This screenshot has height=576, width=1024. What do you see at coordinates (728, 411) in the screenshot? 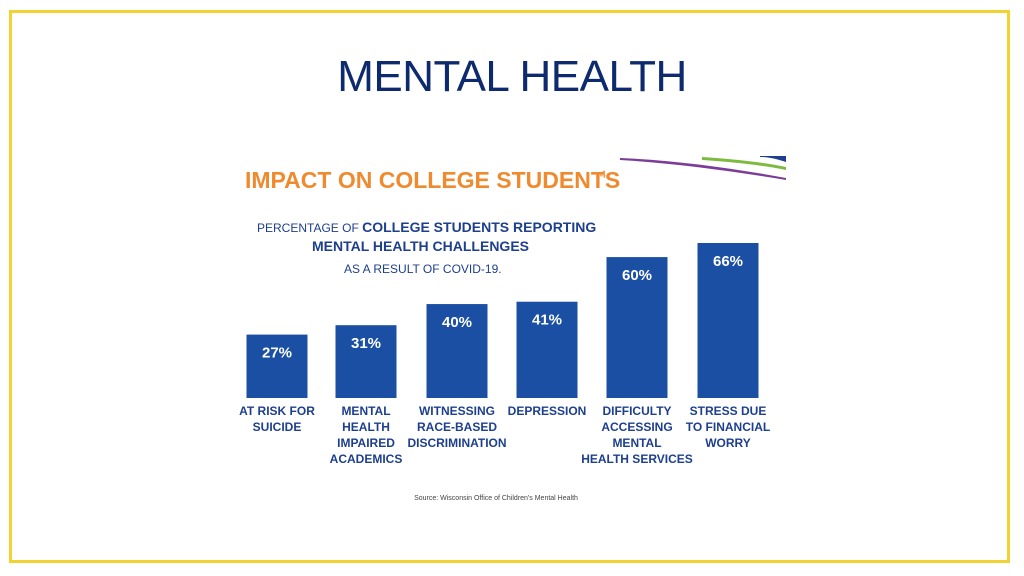
I see `category-label-5-0: STRESS DUE` at bounding box center [728, 411].